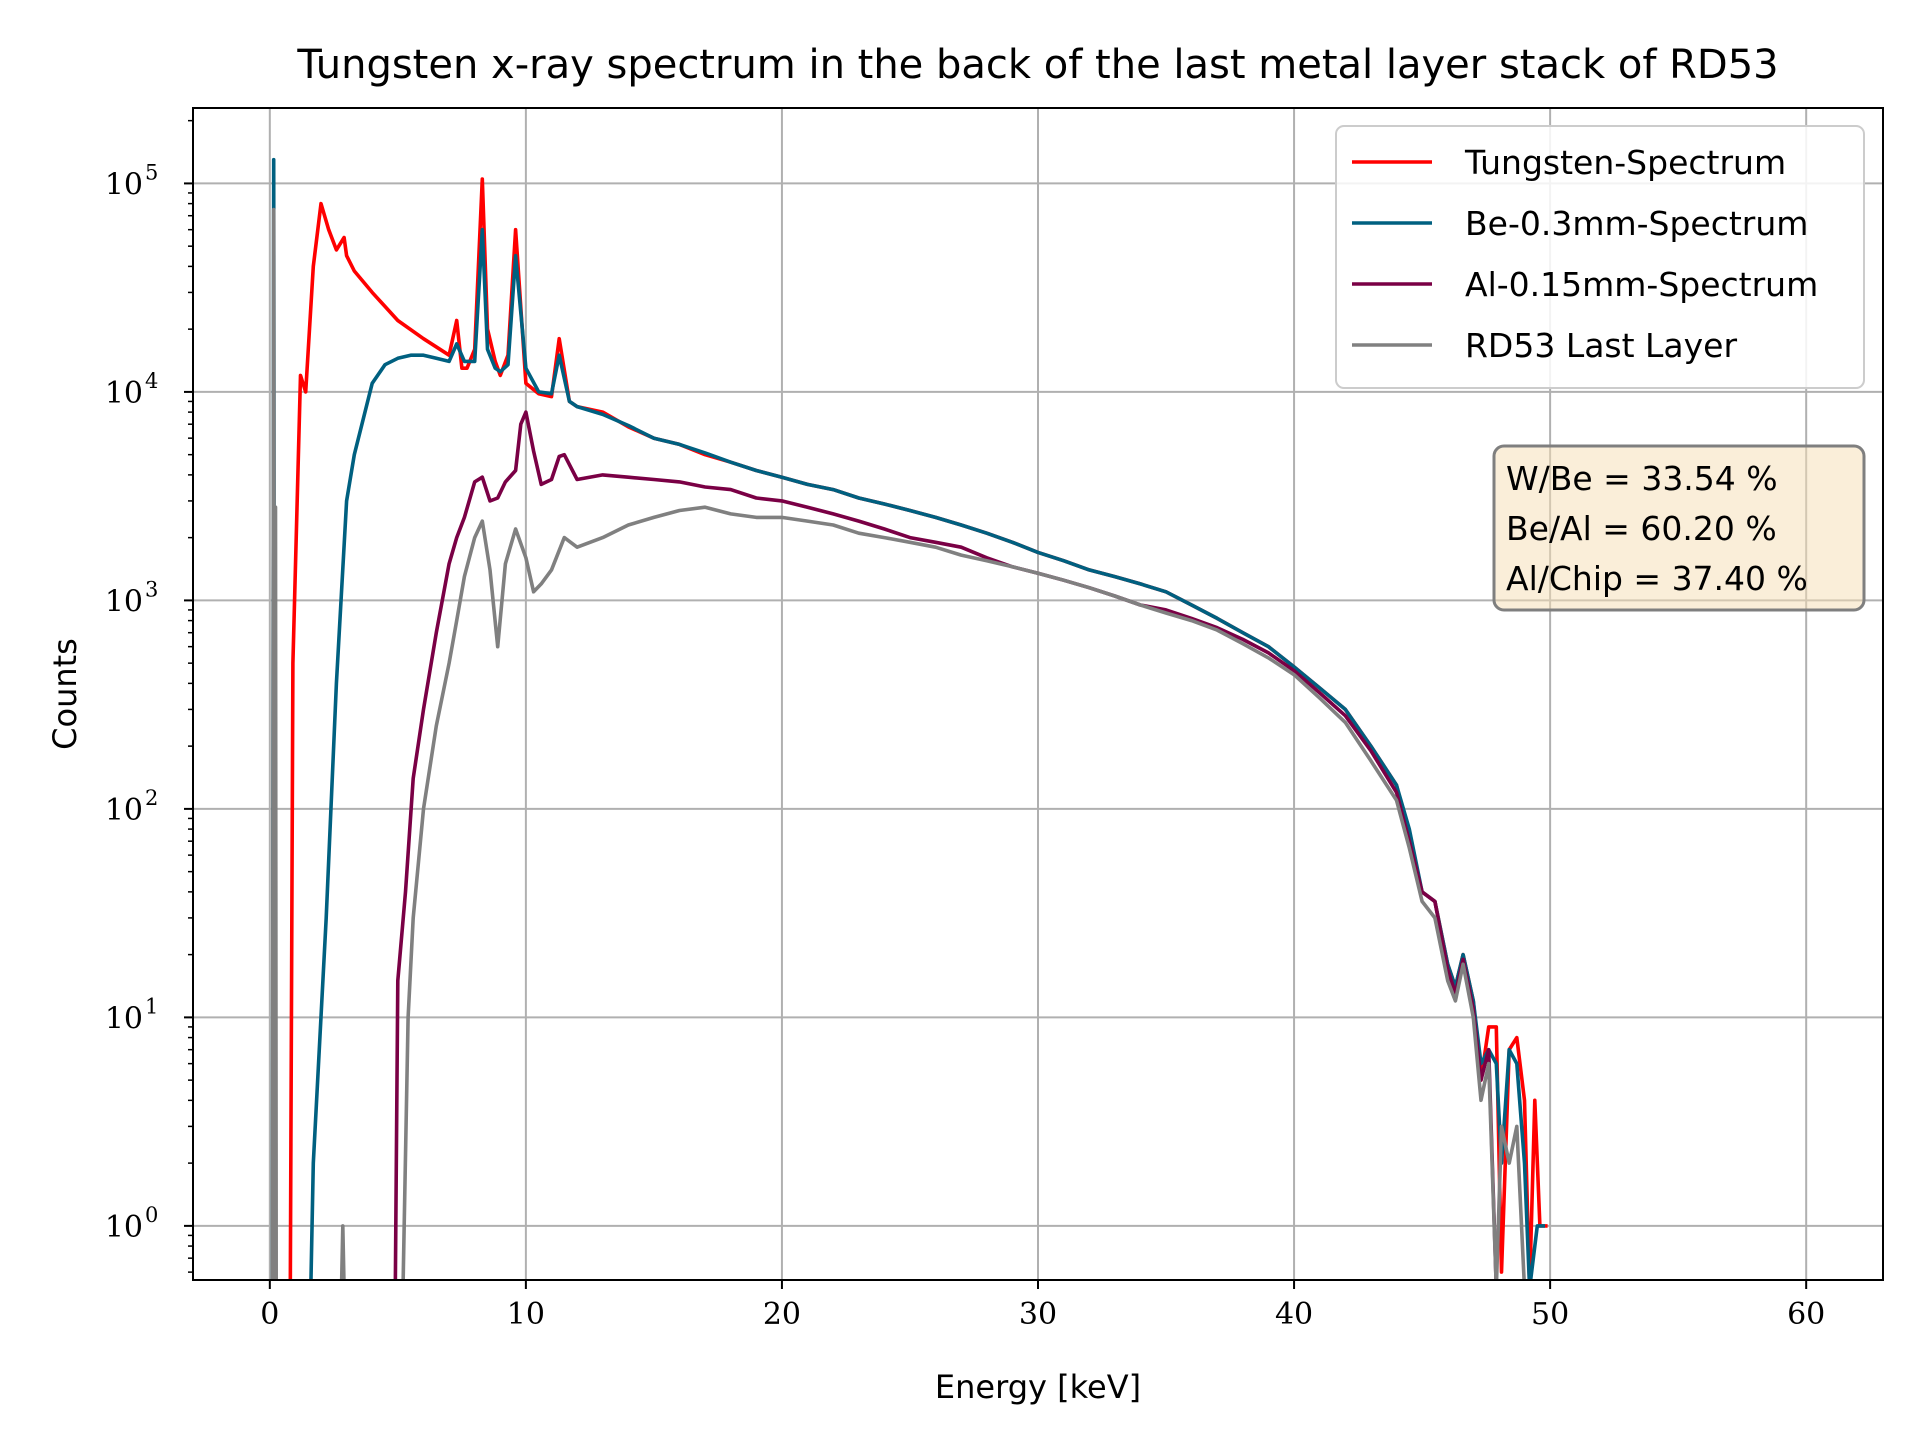  What do you see at coordinates (151, 1006) in the screenshot?
I see `y-tick-exponent: 1` at bounding box center [151, 1006].